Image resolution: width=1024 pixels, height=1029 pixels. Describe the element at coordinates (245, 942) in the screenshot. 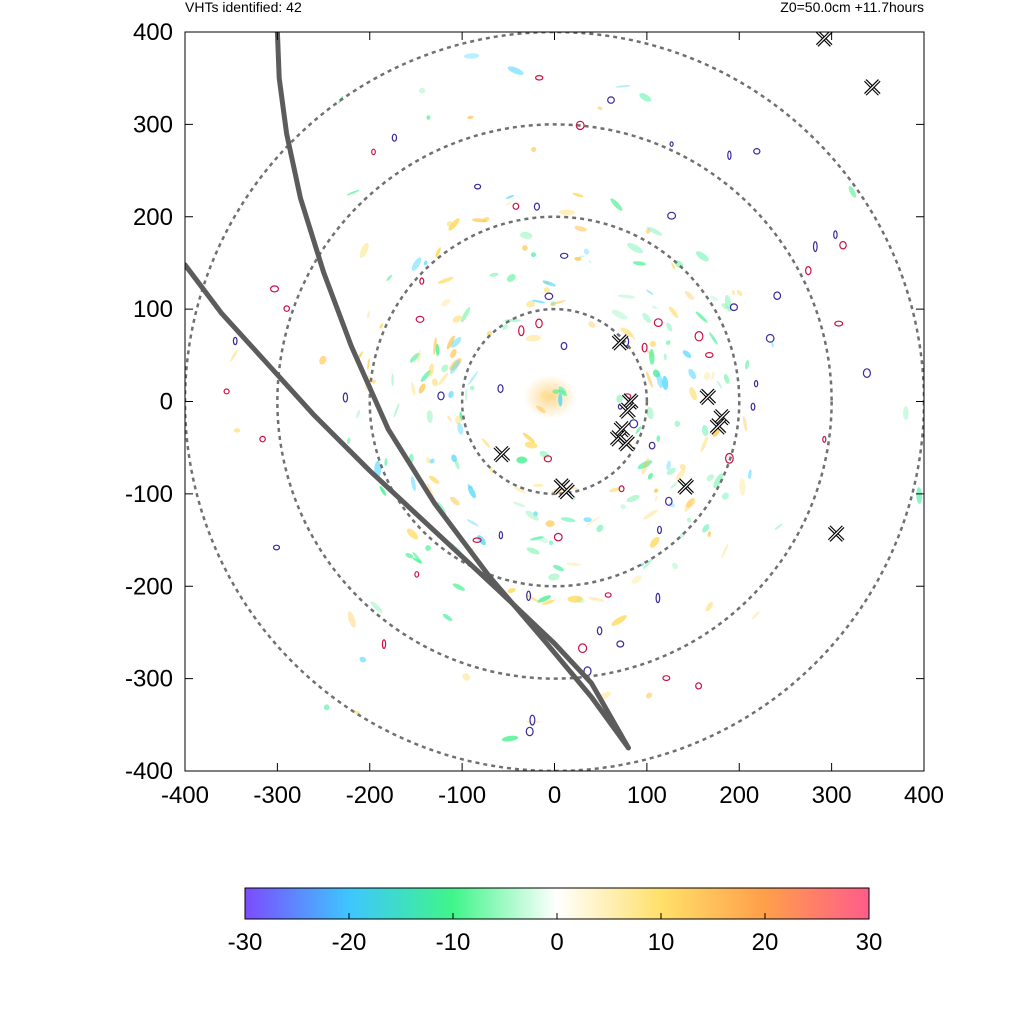

I see `colorbar-tick-label: -30` at that location.